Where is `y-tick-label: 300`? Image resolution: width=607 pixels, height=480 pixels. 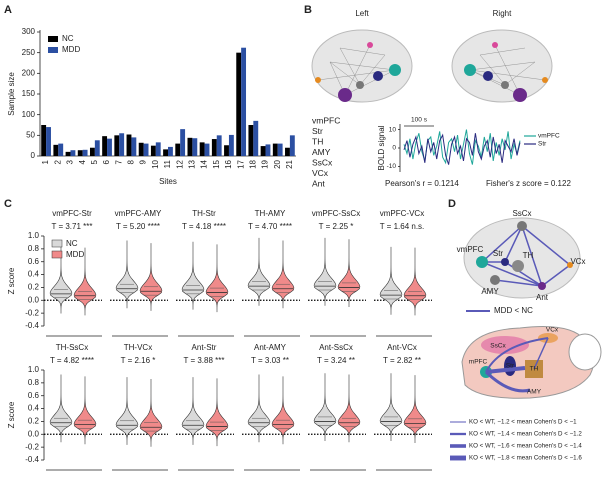
y-tick-label: 300 is located at coordinates (29, 31).